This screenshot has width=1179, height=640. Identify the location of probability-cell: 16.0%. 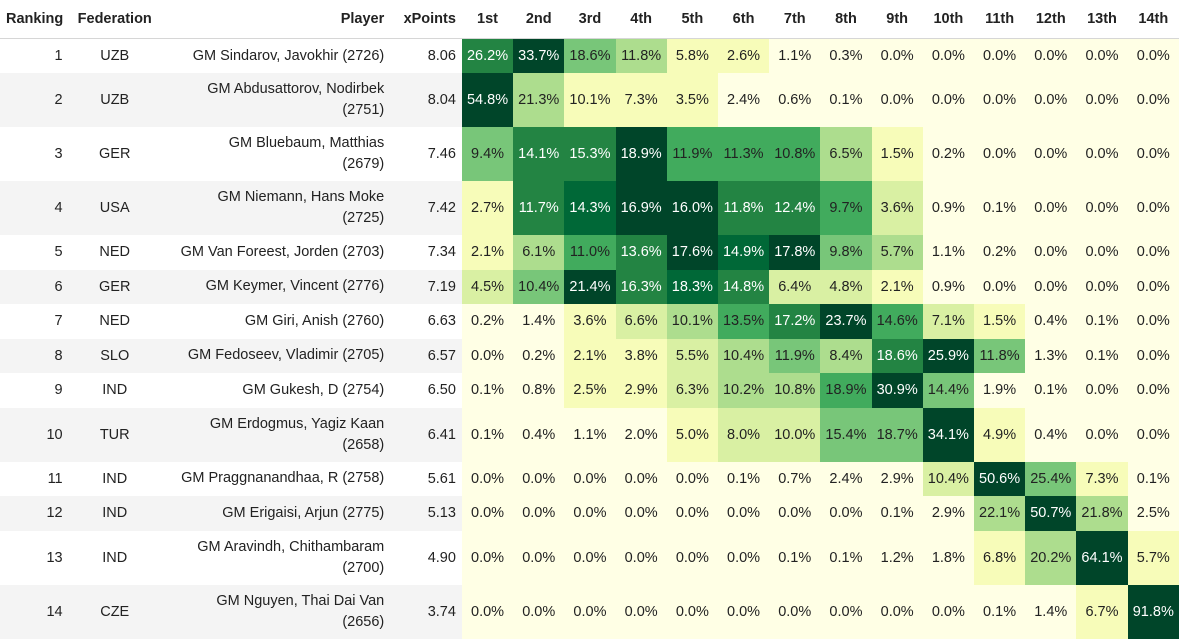
(692, 208).